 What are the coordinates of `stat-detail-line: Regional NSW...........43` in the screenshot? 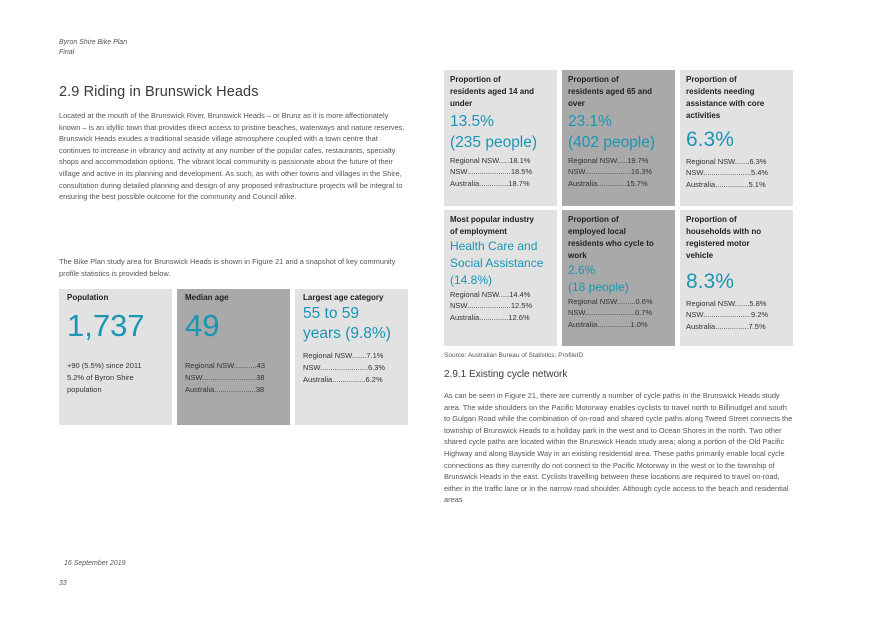 It's located at (225, 365).